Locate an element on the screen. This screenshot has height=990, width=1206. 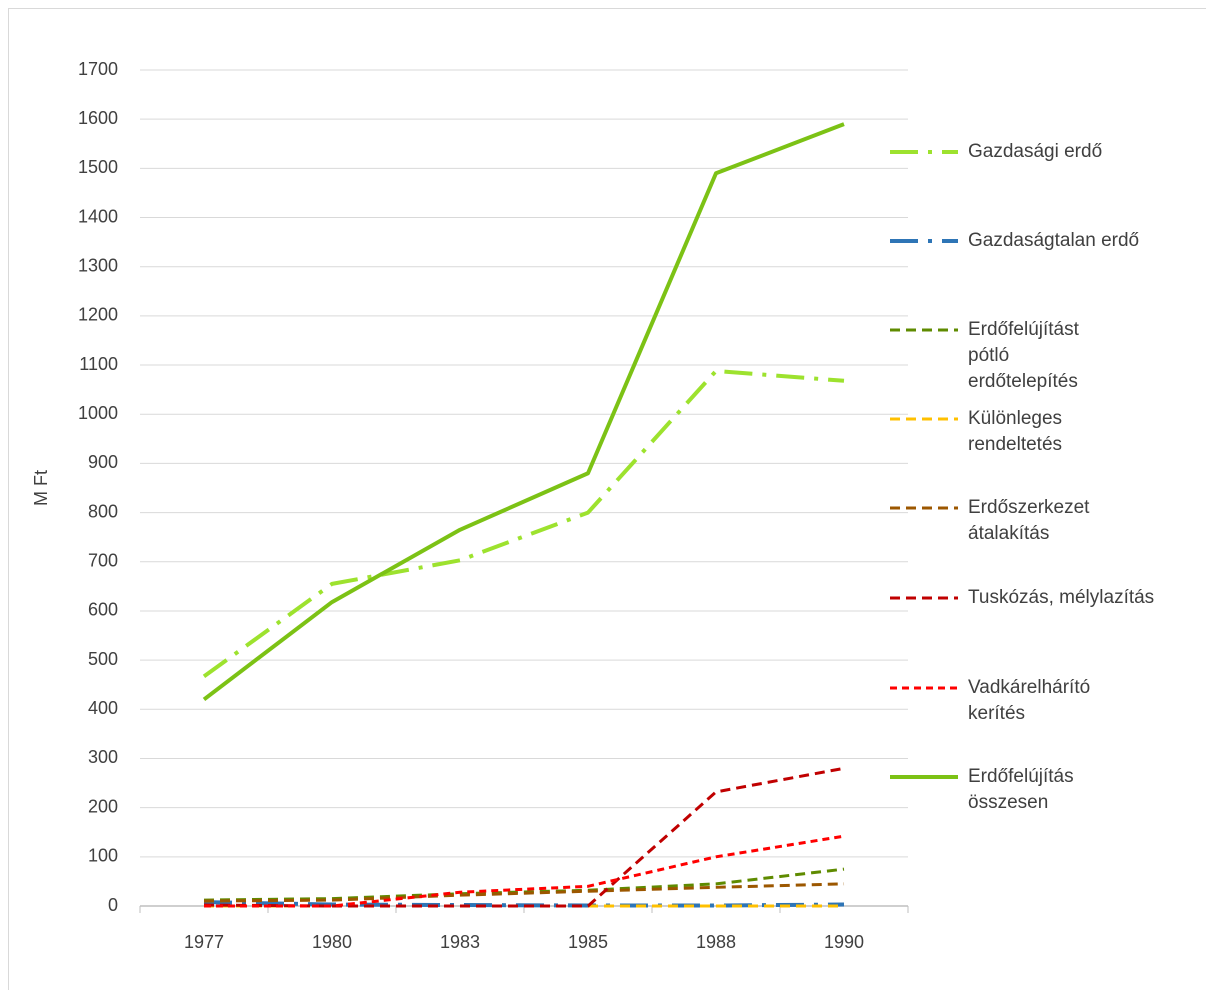
legend-label: Erdőfelújítás összesen is located at coordinates (1021, 789).